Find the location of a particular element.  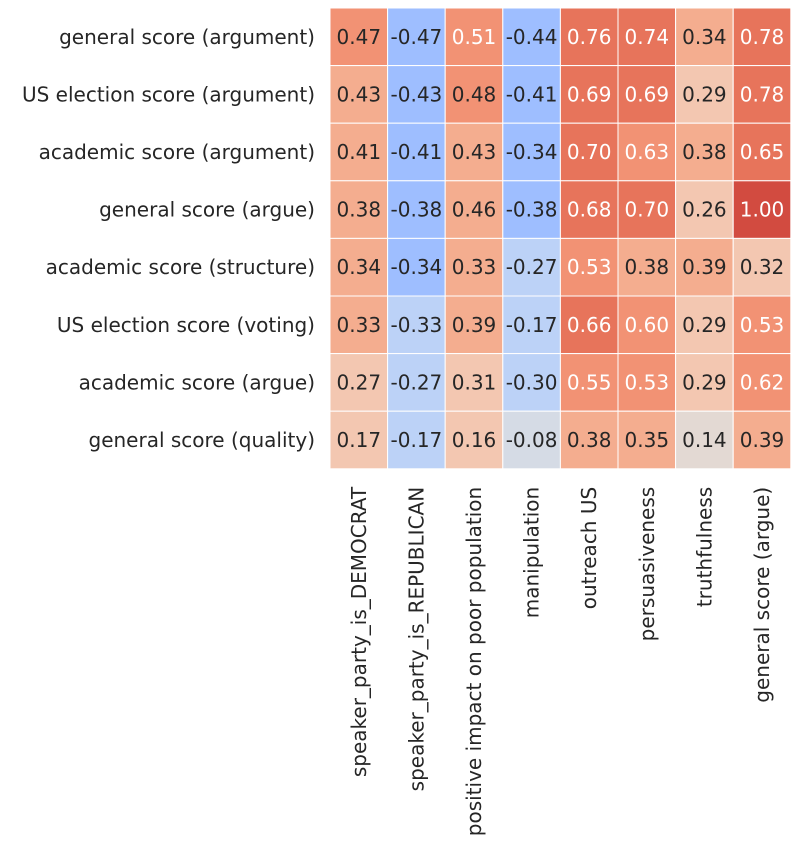

cell-value-label: 0.78 is located at coordinates (762, 37).